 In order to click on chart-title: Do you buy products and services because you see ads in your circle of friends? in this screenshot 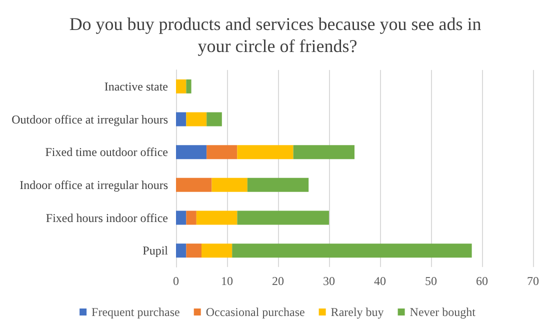, I will do `click(277, 35)`.